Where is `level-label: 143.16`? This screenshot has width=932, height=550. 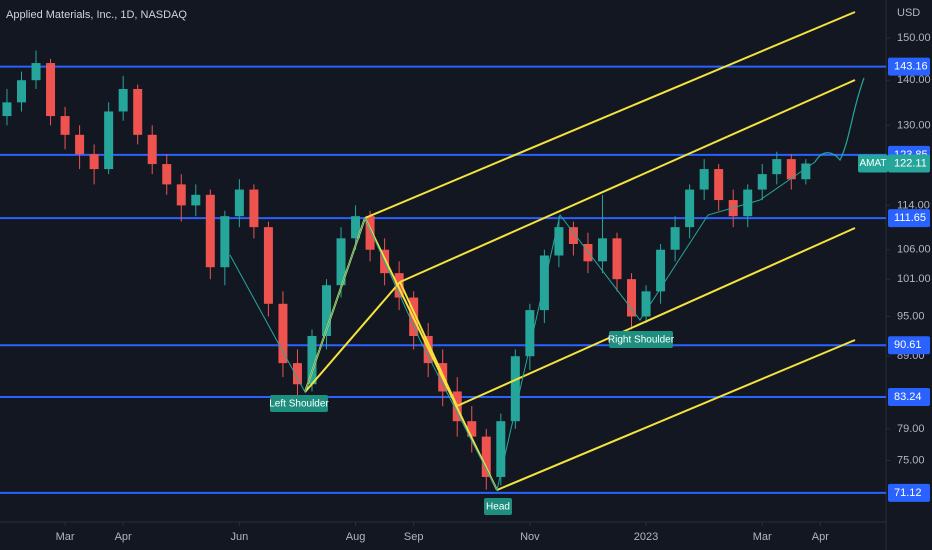 level-label: 143.16 is located at coordinates (911, 67).